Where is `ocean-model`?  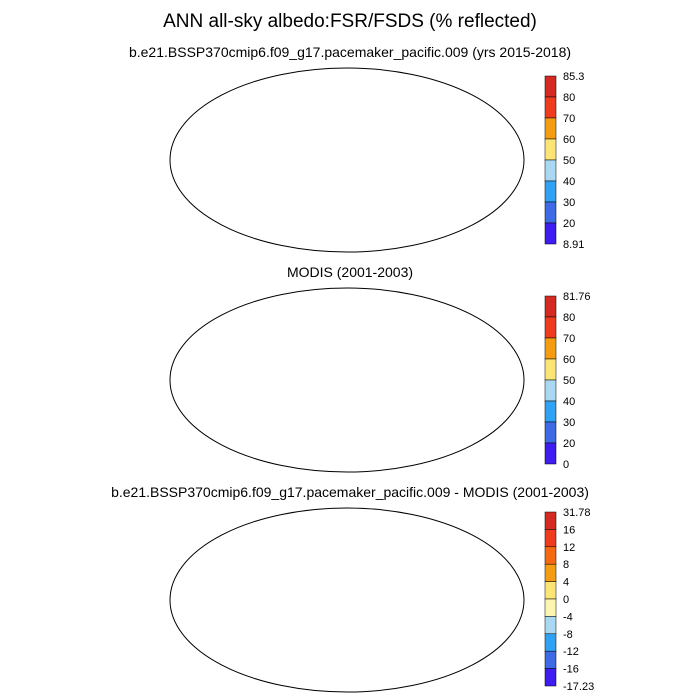 ocean-model is located at coordinates (347, 160).